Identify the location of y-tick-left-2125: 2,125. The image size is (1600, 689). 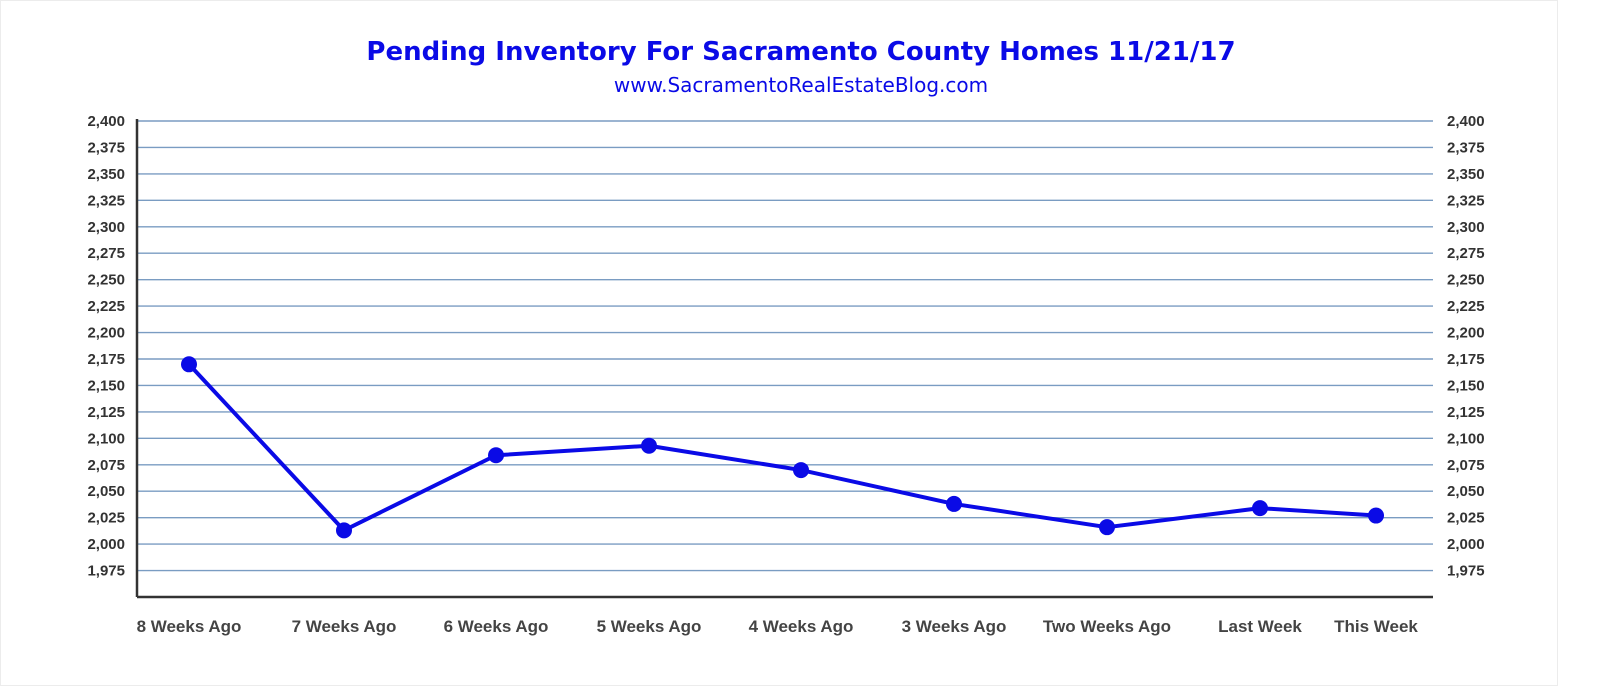
(106, 412).